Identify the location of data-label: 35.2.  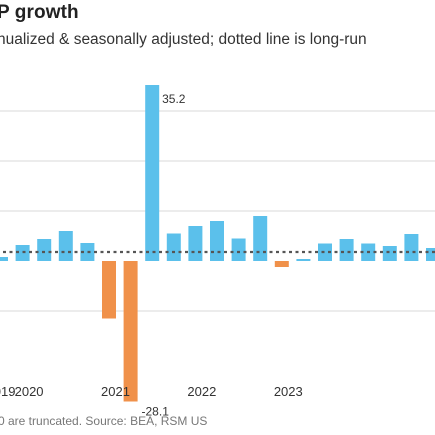
(174, 99).